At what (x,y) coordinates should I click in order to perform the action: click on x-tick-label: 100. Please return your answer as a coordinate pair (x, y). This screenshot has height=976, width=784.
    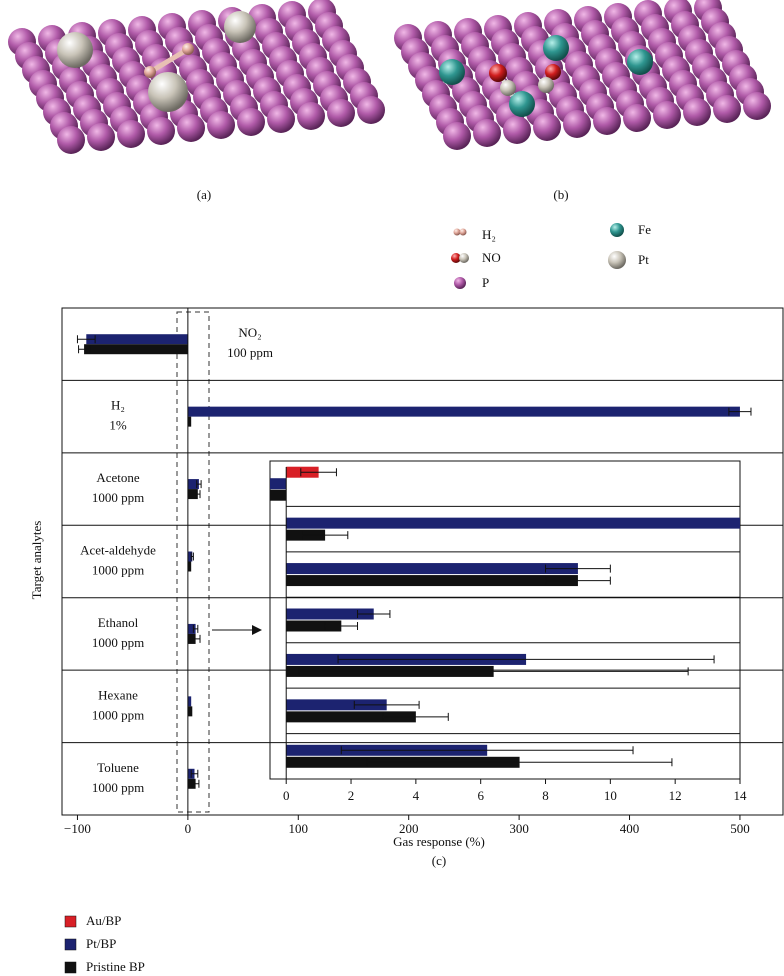
    Looking at the image, I should click on (299, 828).